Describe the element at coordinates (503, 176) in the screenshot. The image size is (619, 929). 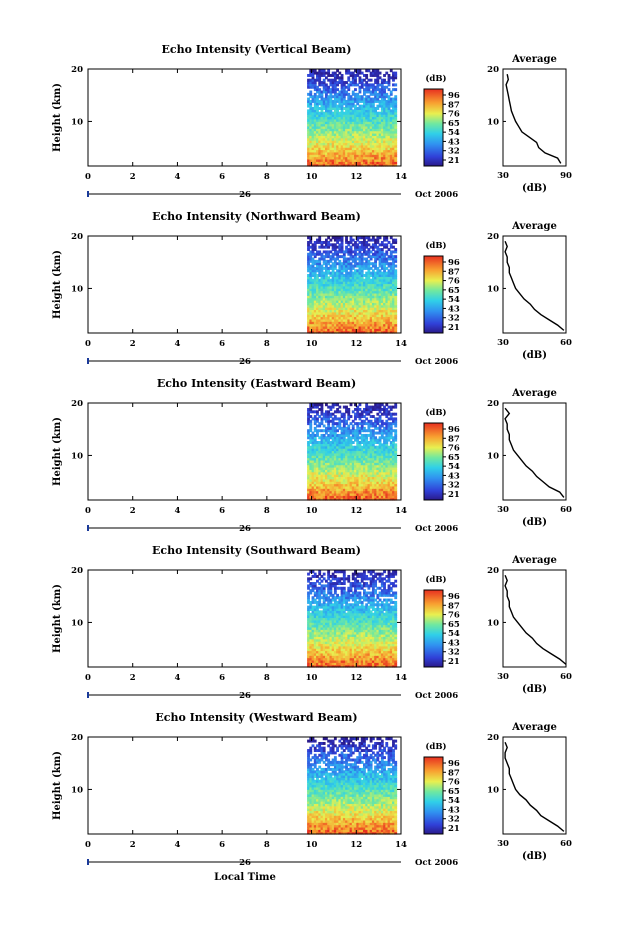
I see `average-x-tick-label: 30` at that location.